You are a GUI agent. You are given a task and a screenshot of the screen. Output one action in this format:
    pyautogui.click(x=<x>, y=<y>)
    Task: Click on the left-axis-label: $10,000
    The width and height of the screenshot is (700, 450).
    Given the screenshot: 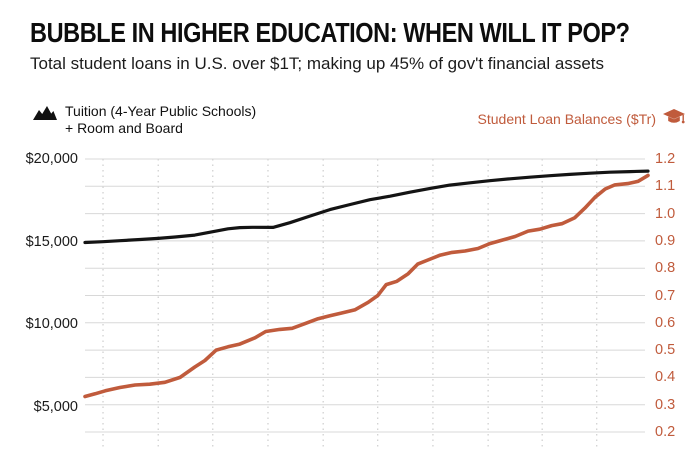 What is the action you would take?
    pyautogui.click(x=51, y=324)
    